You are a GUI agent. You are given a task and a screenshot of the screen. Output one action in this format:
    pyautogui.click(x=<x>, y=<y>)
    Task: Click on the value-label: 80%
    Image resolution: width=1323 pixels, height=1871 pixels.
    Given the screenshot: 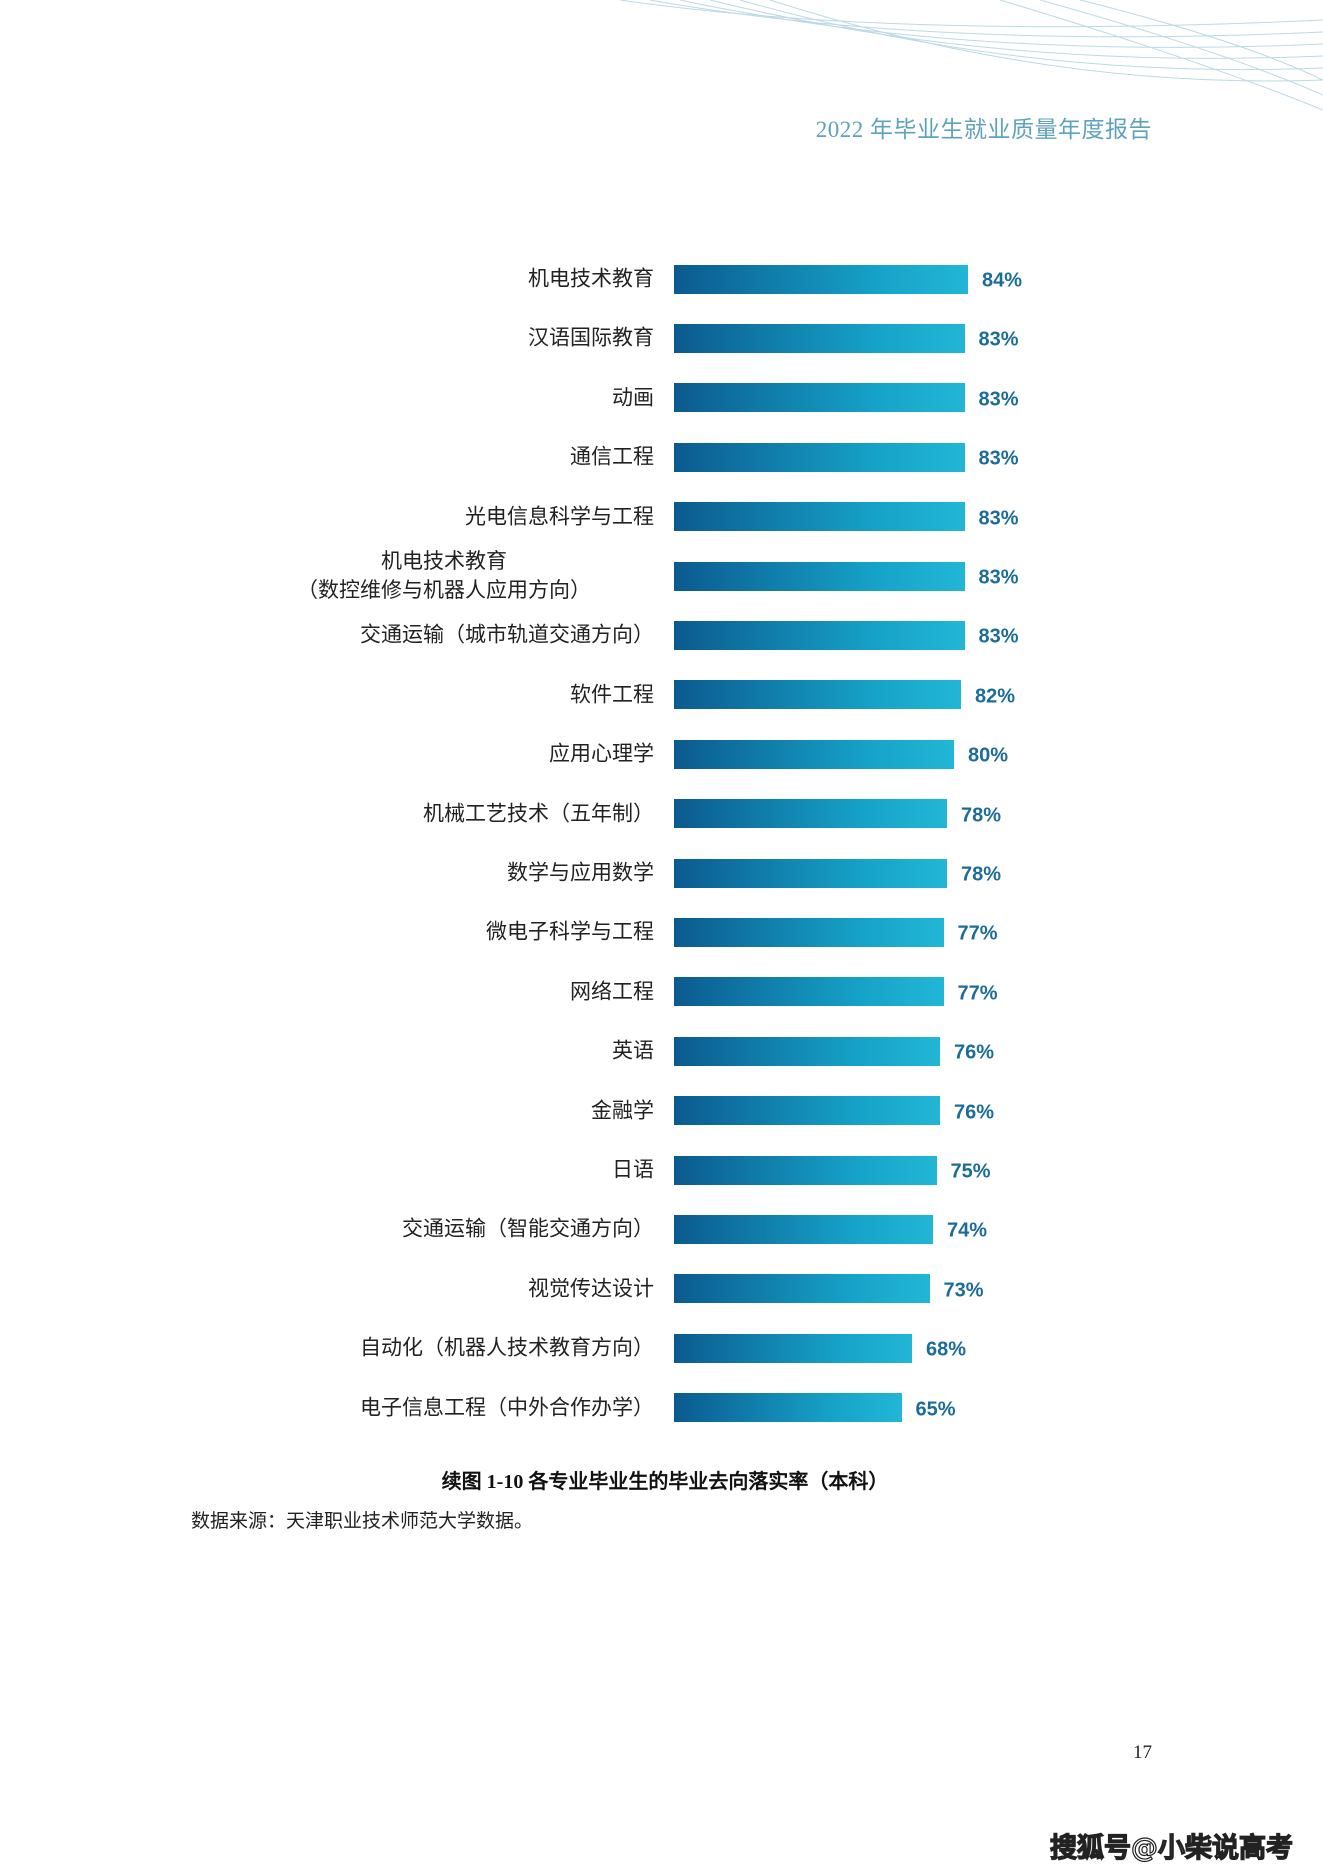 What is the action you would take?
    pyautogui.click(x=988, y=755)
    